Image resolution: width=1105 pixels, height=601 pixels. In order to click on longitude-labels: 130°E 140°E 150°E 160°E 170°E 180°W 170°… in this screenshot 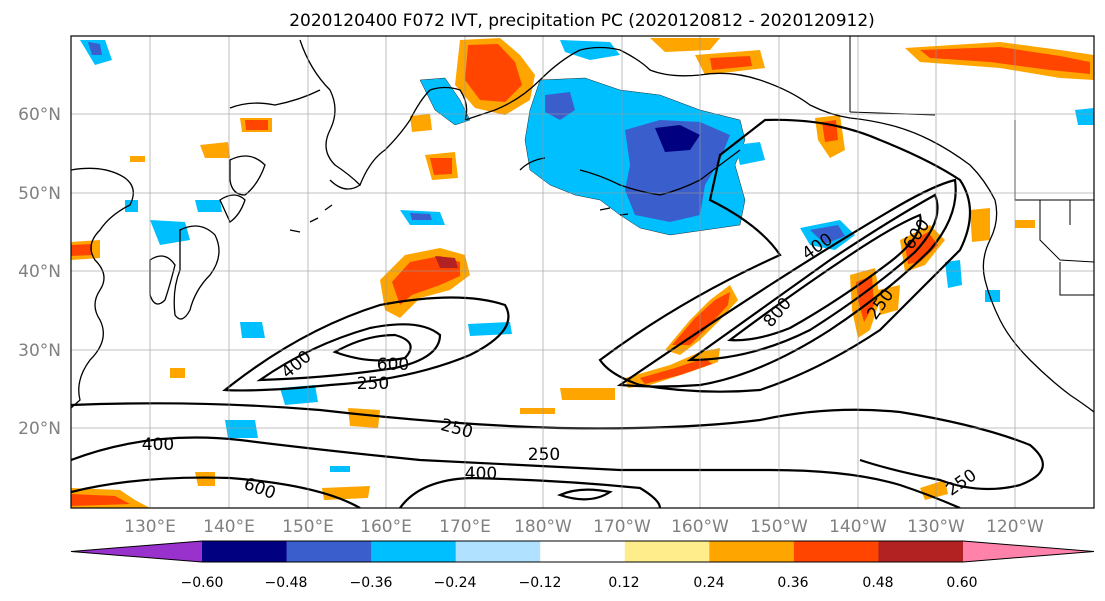, I will do `click(584, 527)`.